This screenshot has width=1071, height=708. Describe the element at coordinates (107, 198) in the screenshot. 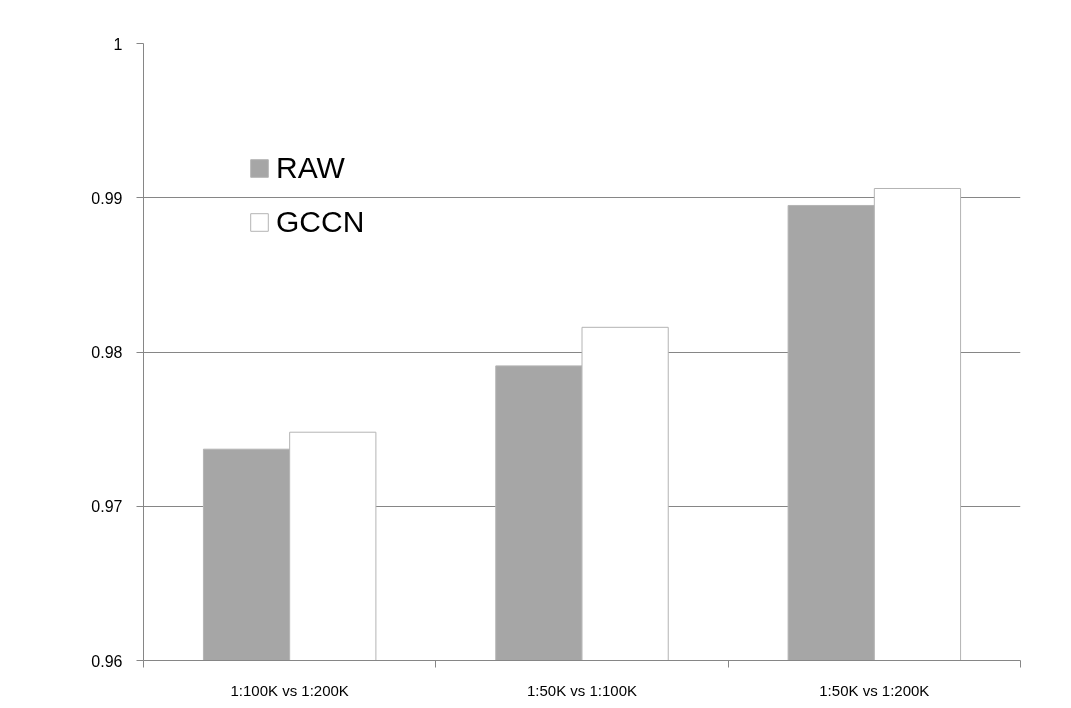

I see `y-tick-label: 0.99` at that location.